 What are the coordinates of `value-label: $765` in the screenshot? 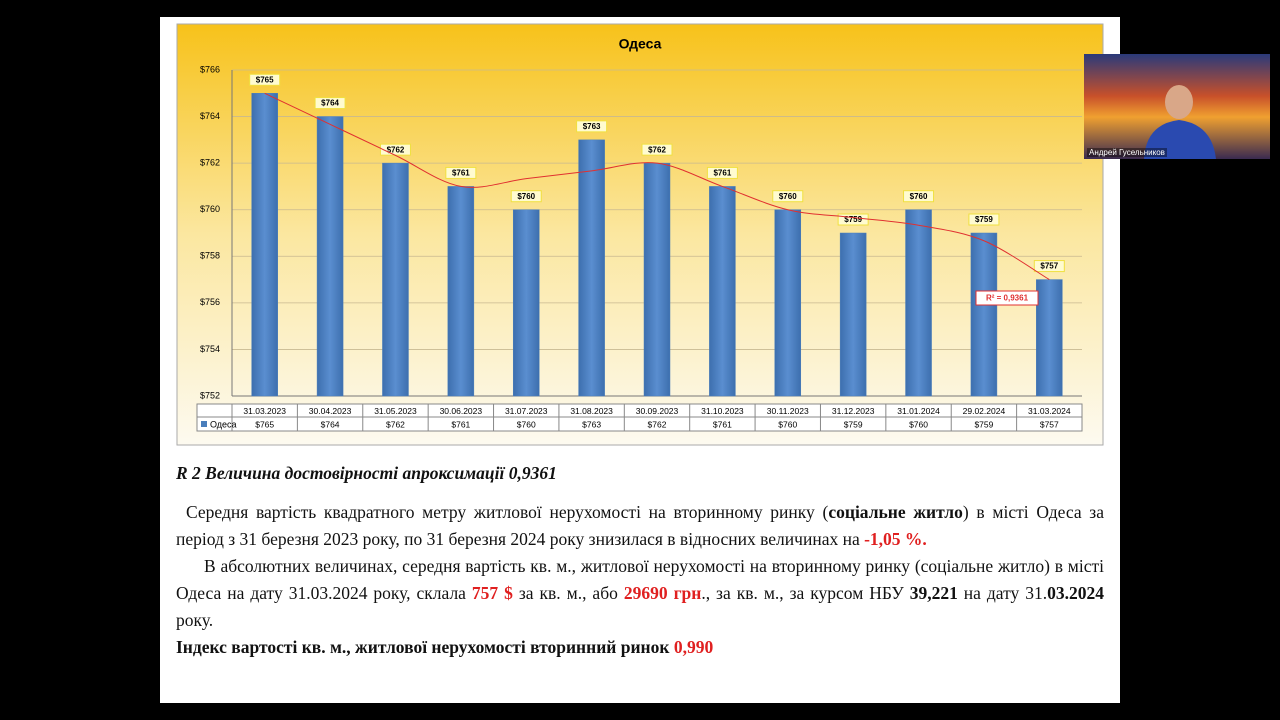 It's located at (265, 79).